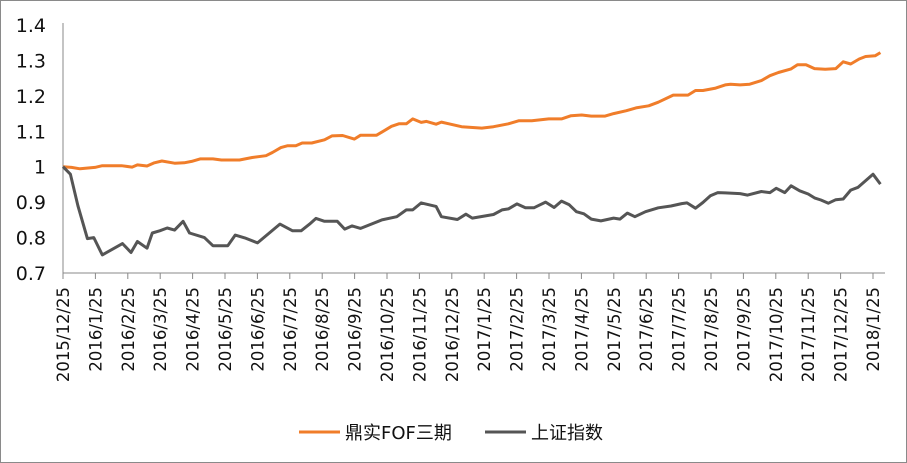  I want to click on y-tick-label: 0.9, so click(31, 203).